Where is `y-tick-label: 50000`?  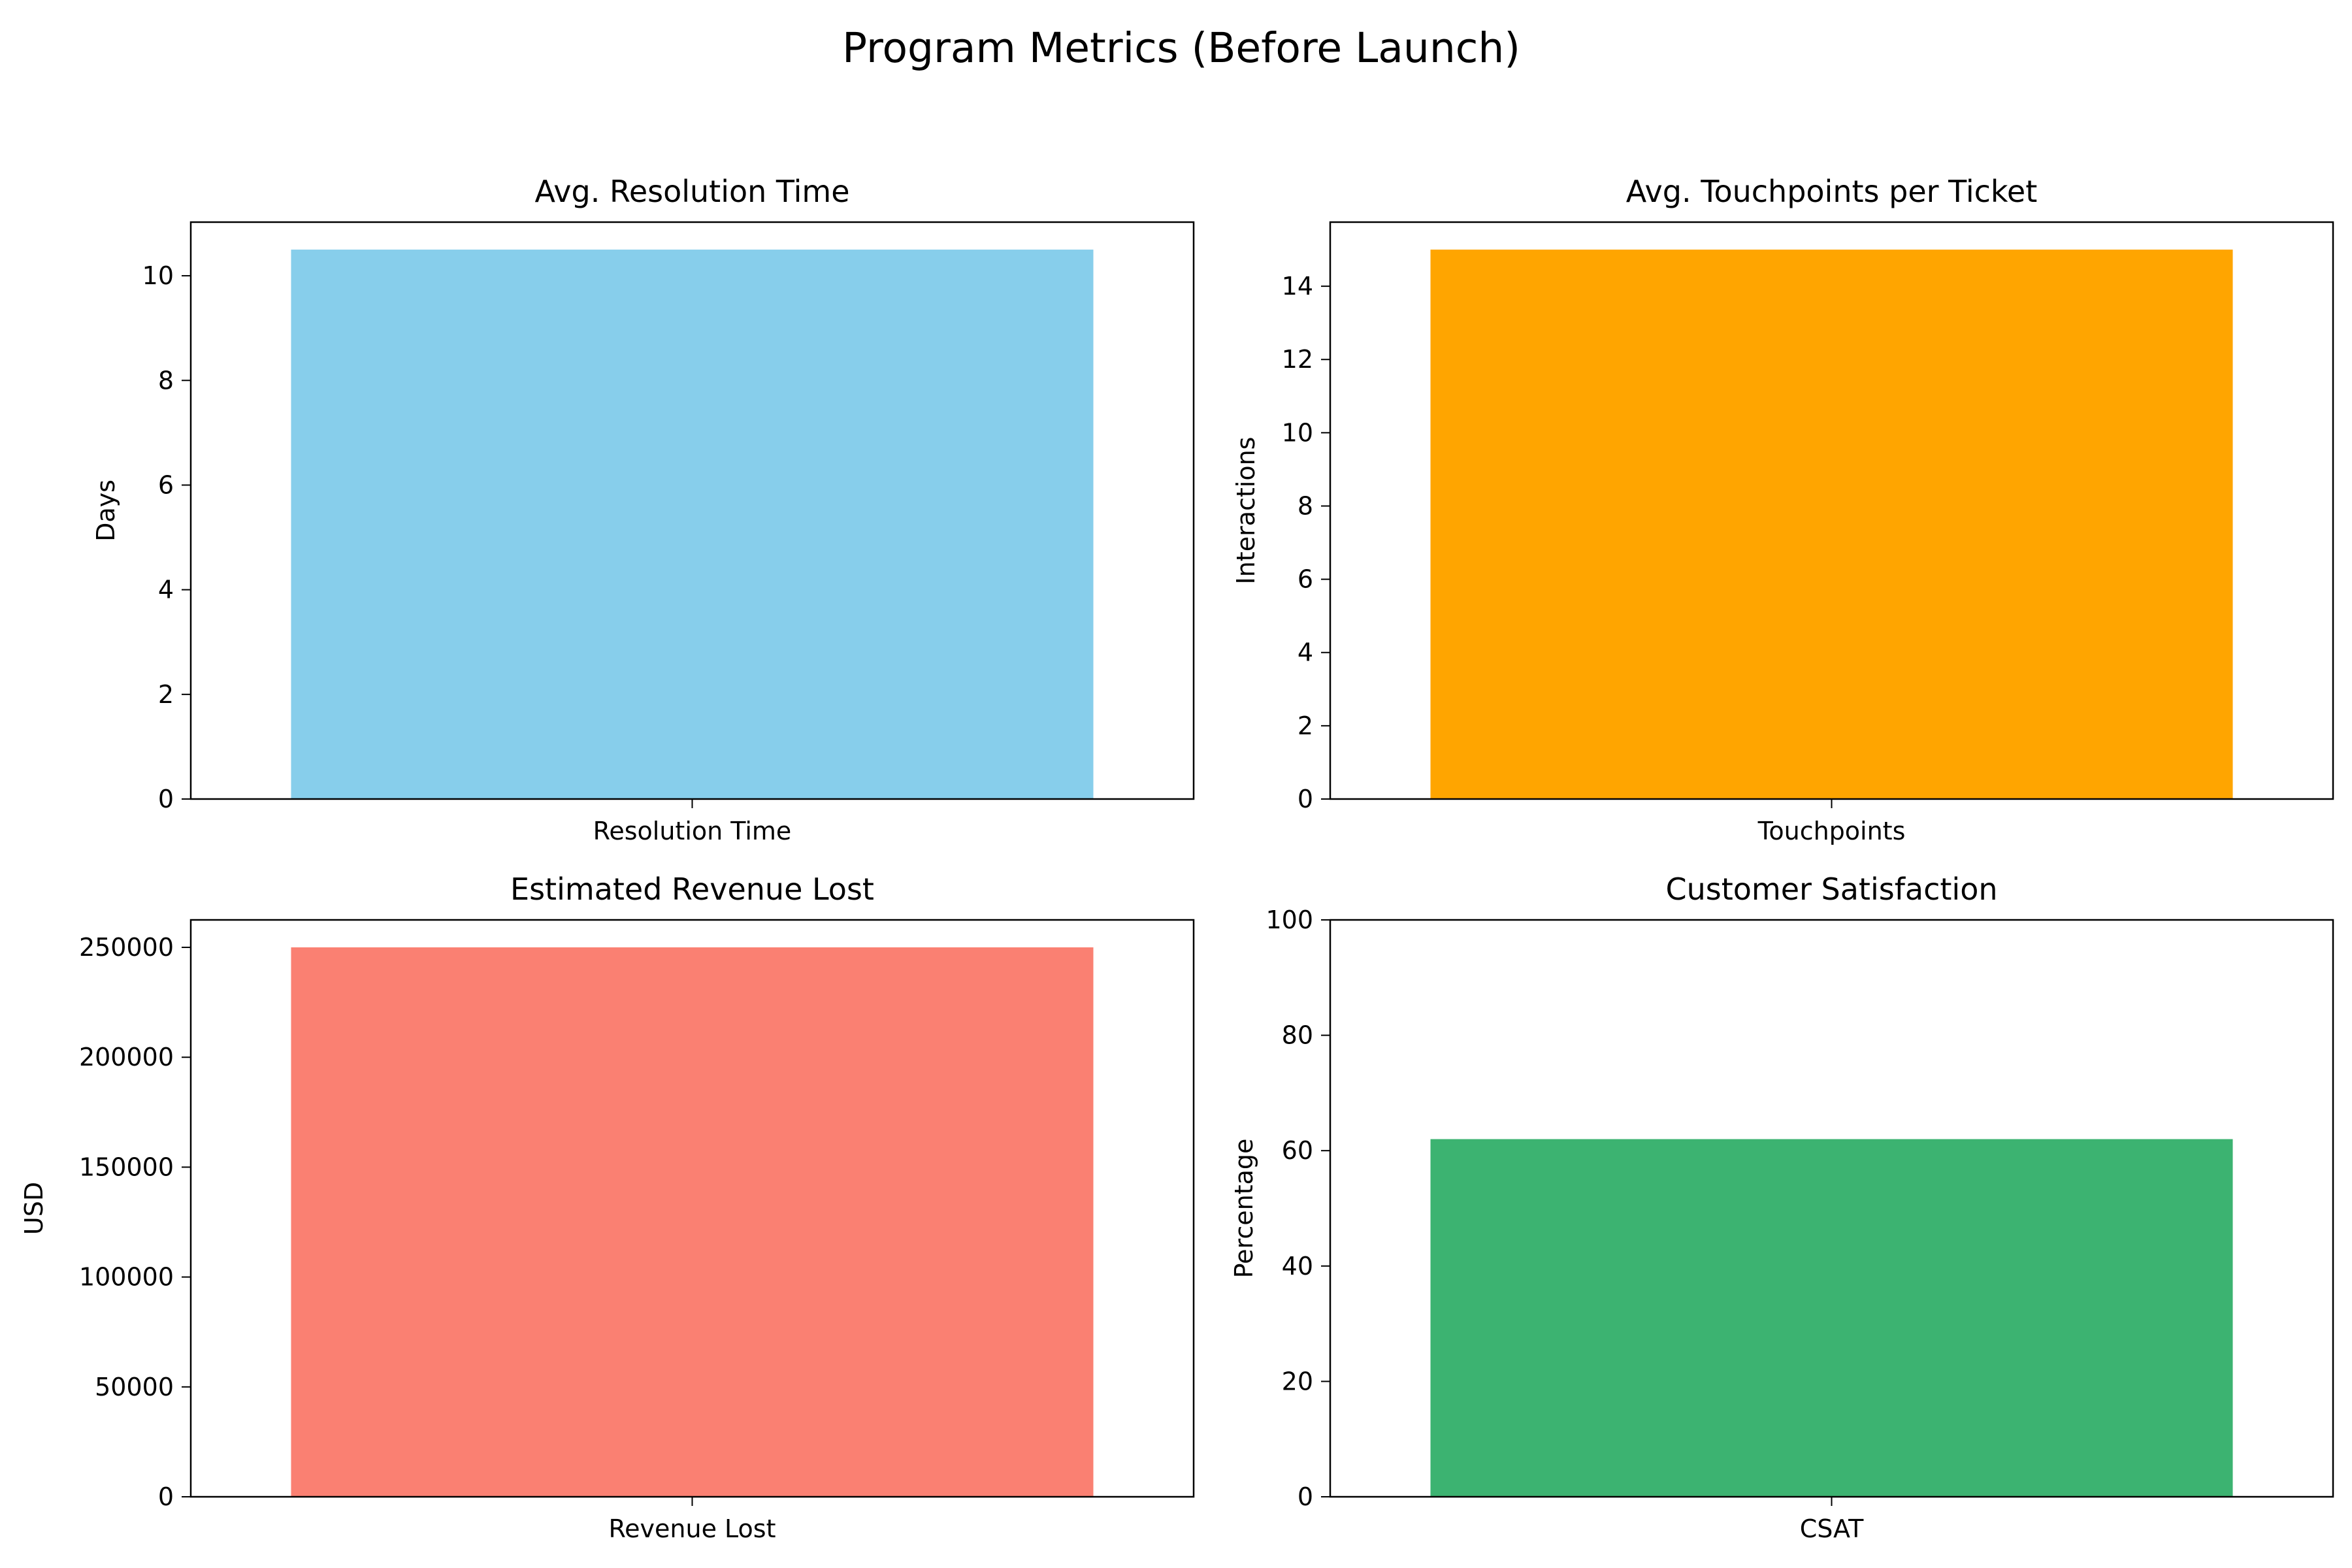 y-tick-label: 50000 is located at coordinates (134, 1387).